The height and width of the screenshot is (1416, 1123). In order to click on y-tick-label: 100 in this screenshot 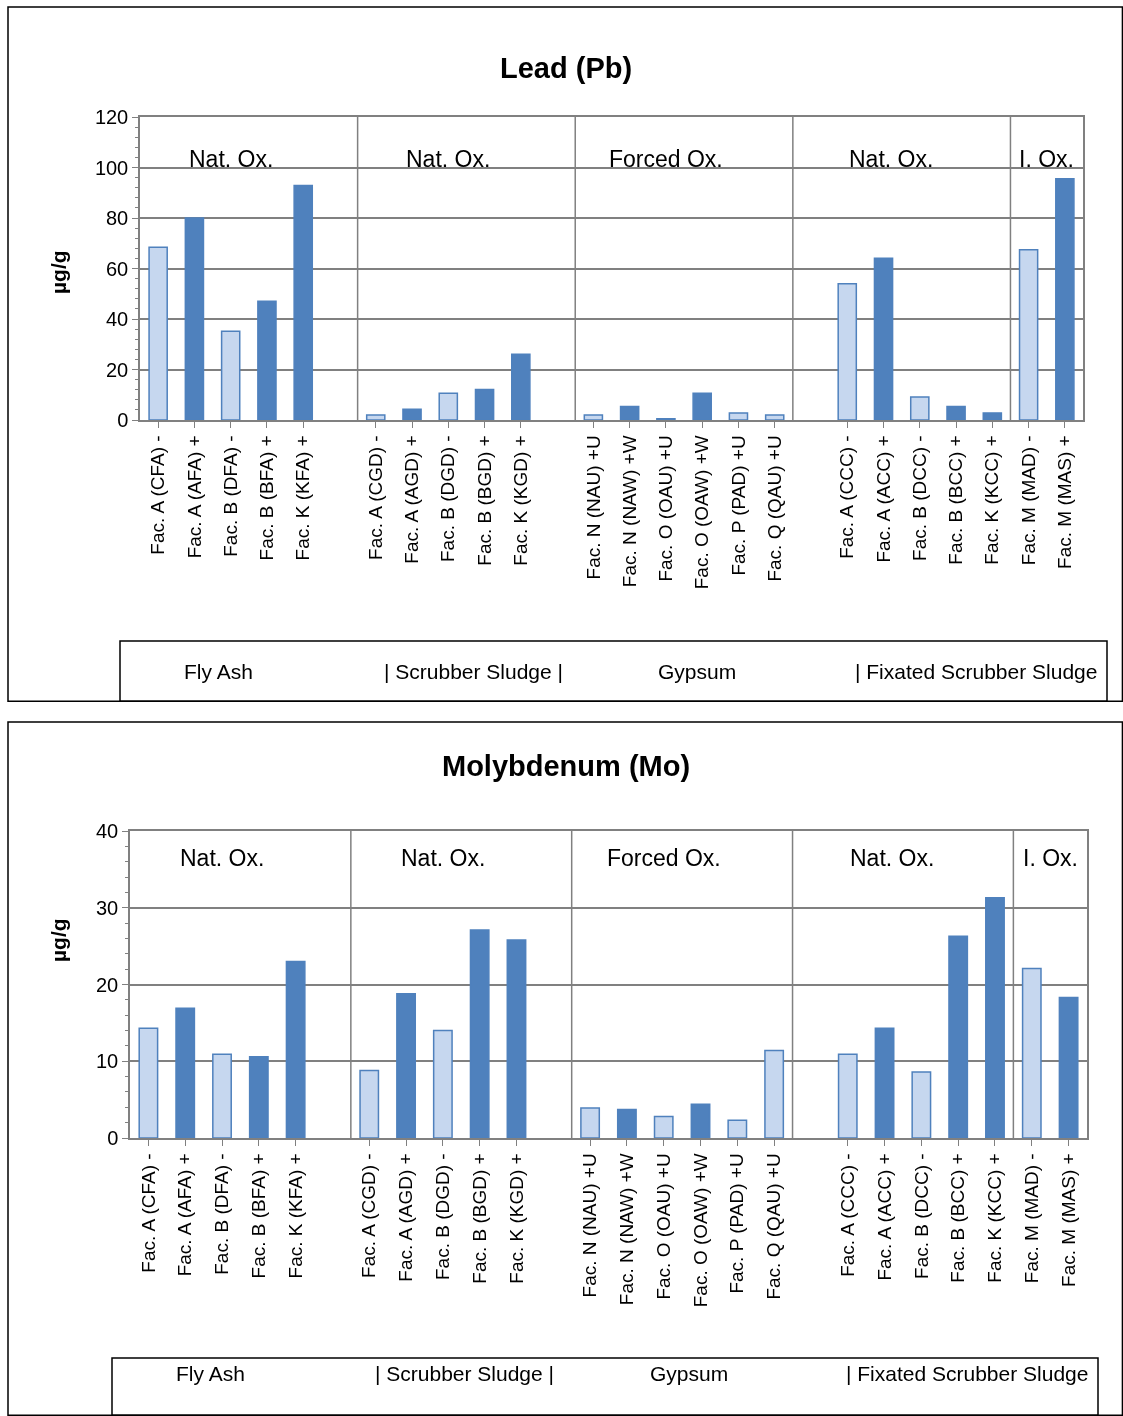, I will do `click(111, 167)`.